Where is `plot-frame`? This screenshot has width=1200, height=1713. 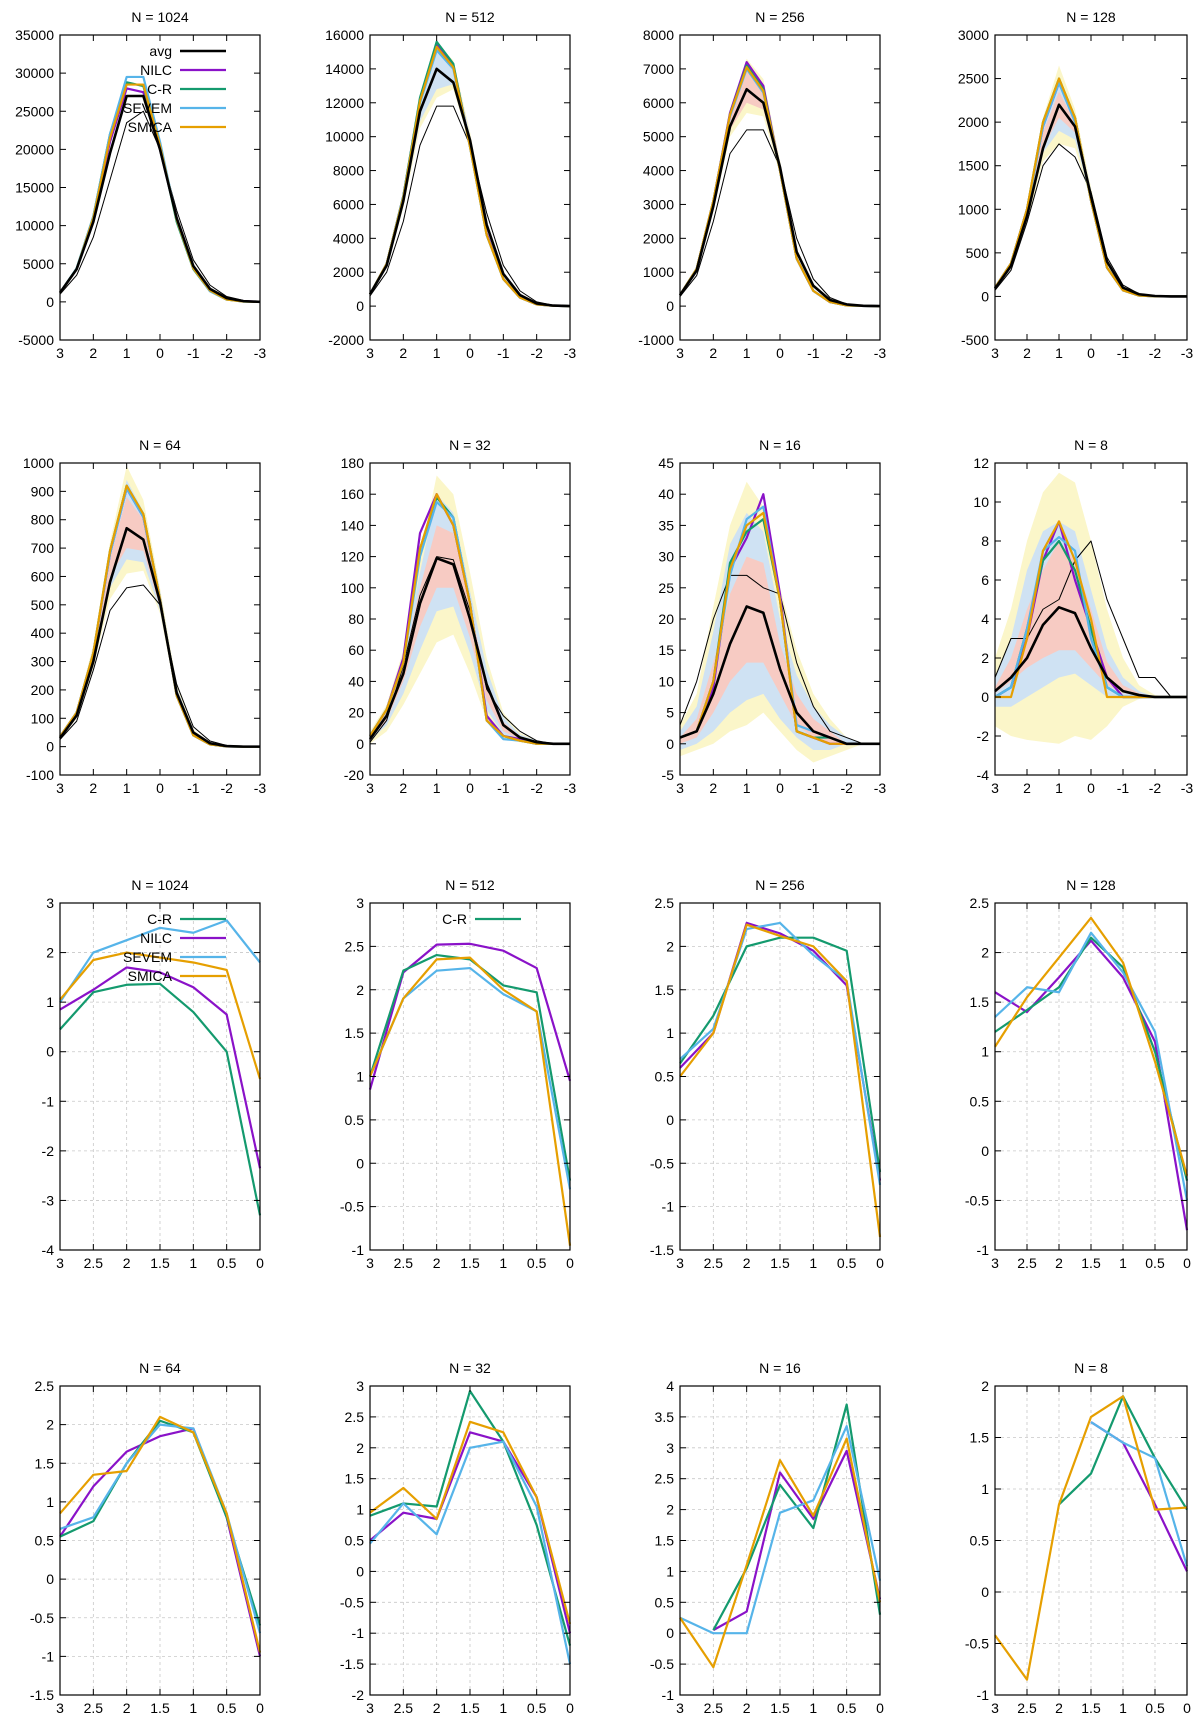 plot-frame is located at coordinates (780, 187).